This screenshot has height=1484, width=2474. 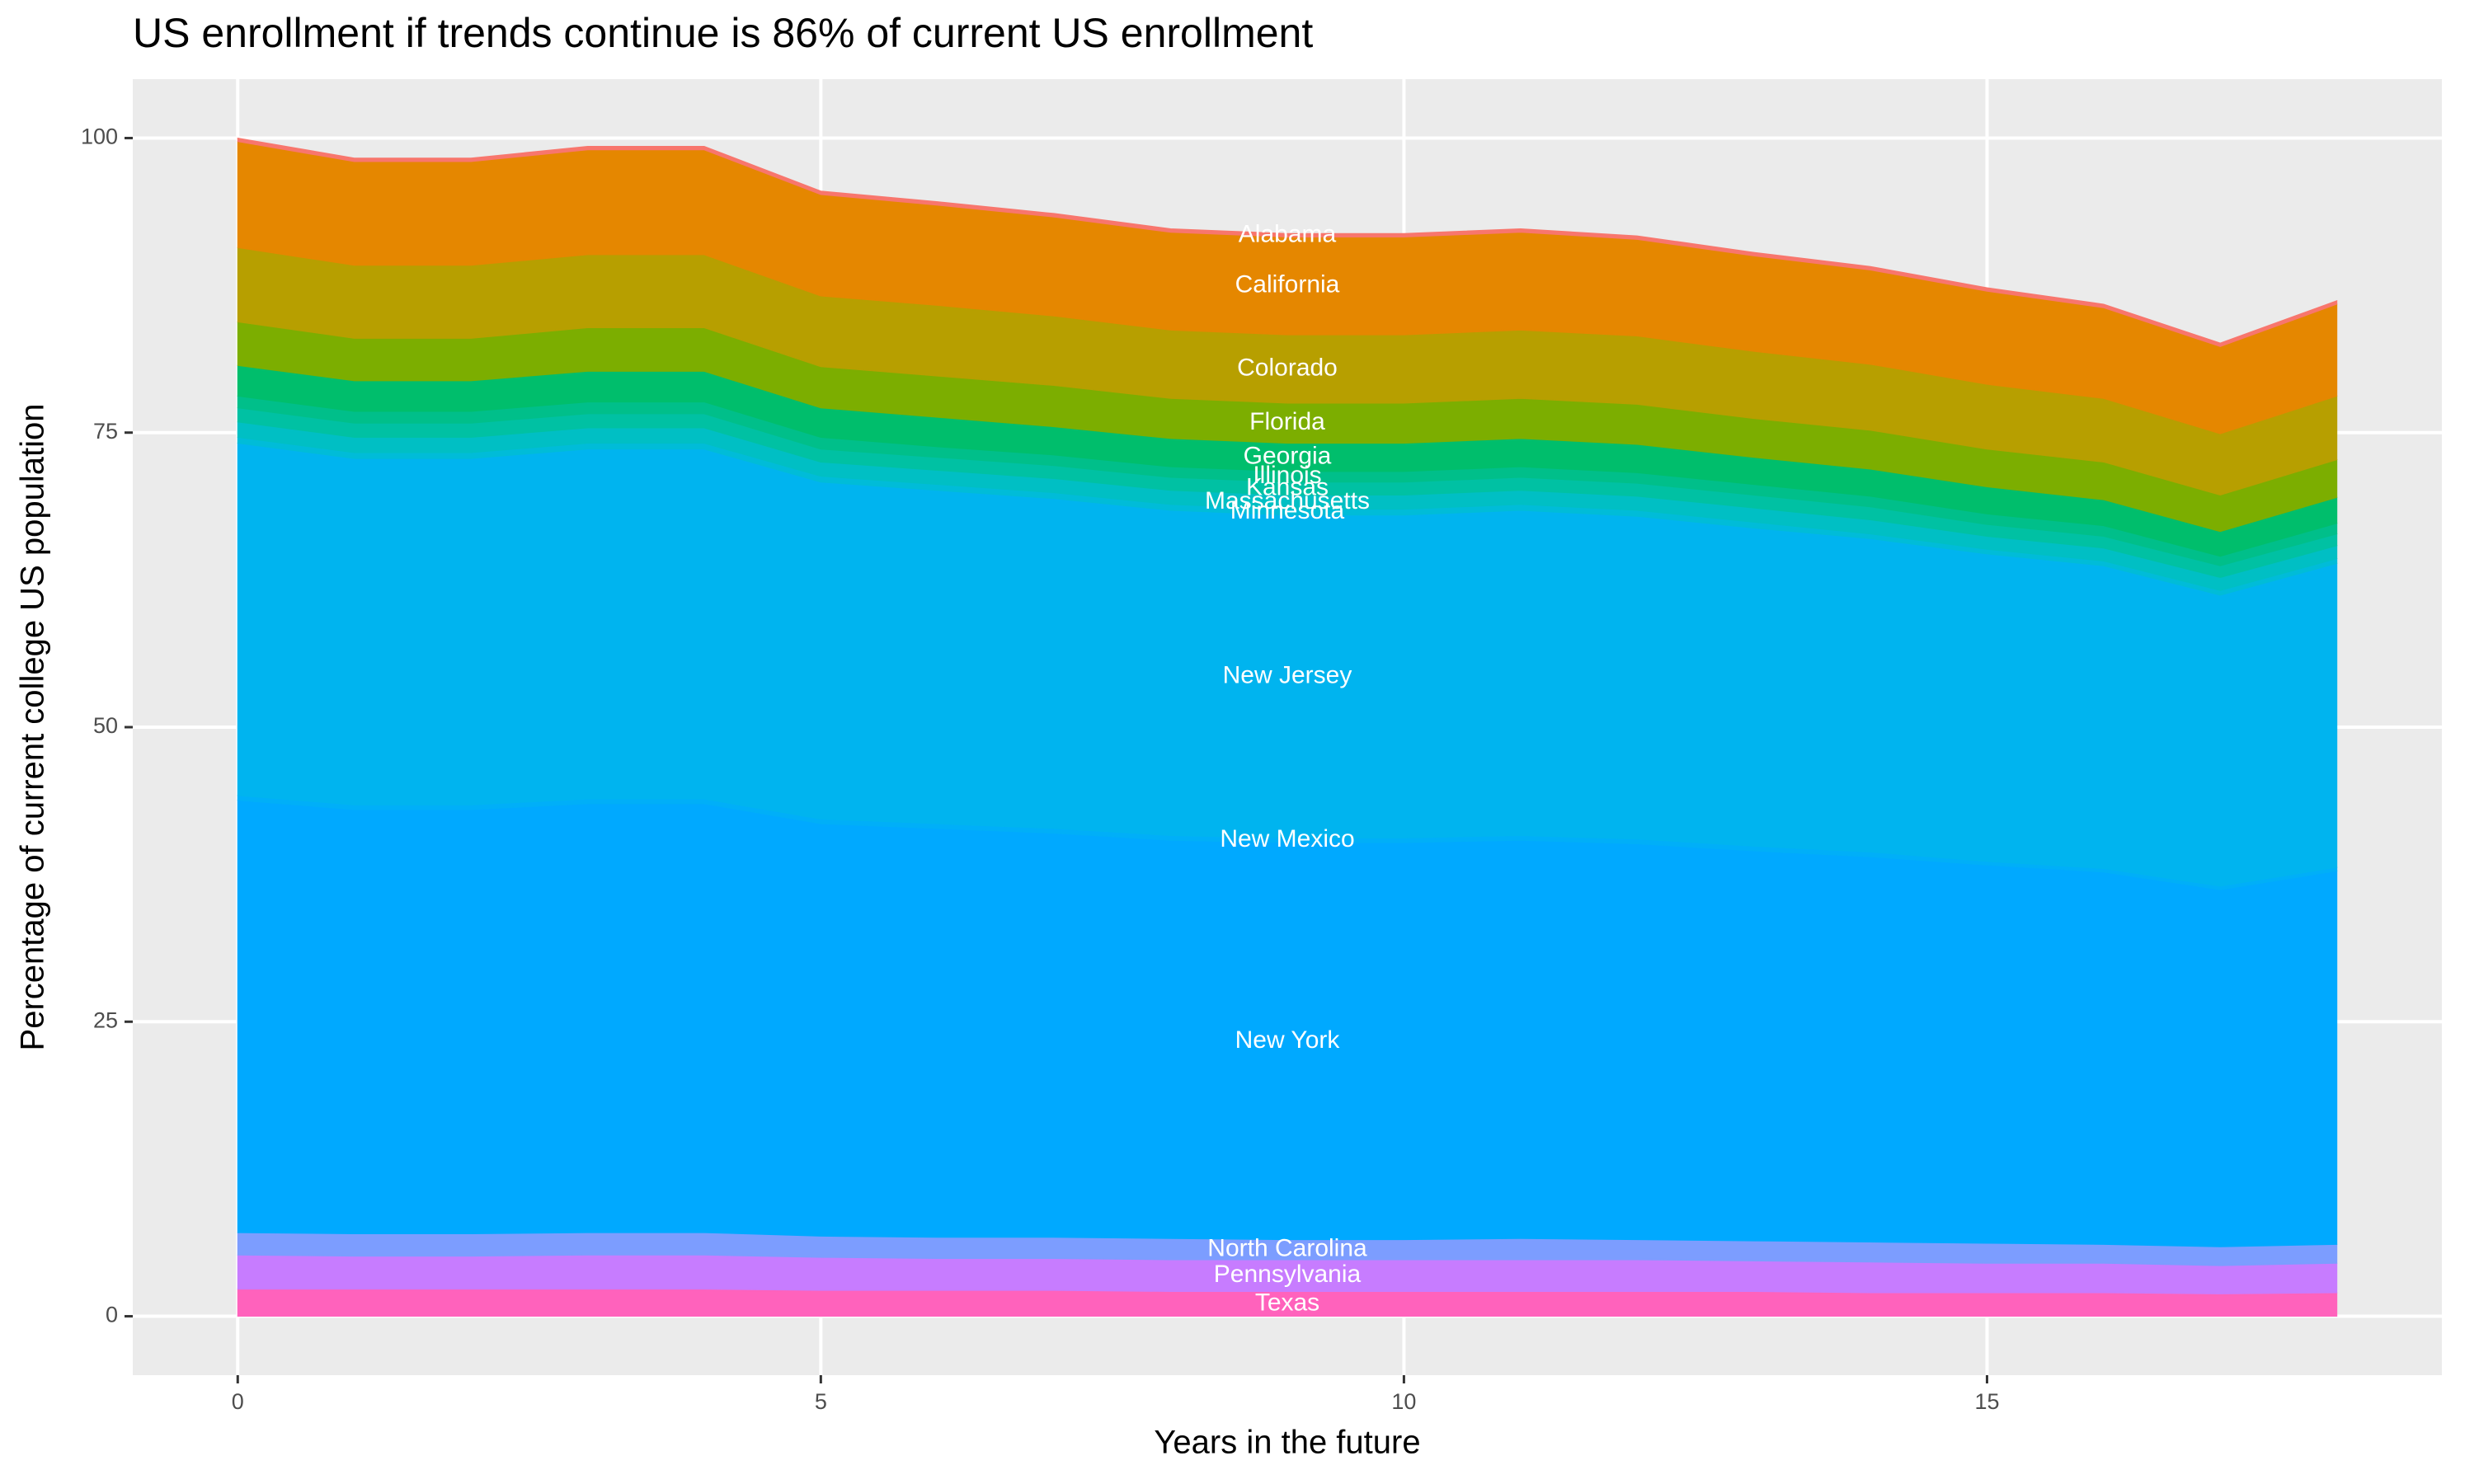 I want to click on series-label: Texas, so click(x=1287, y=1302).